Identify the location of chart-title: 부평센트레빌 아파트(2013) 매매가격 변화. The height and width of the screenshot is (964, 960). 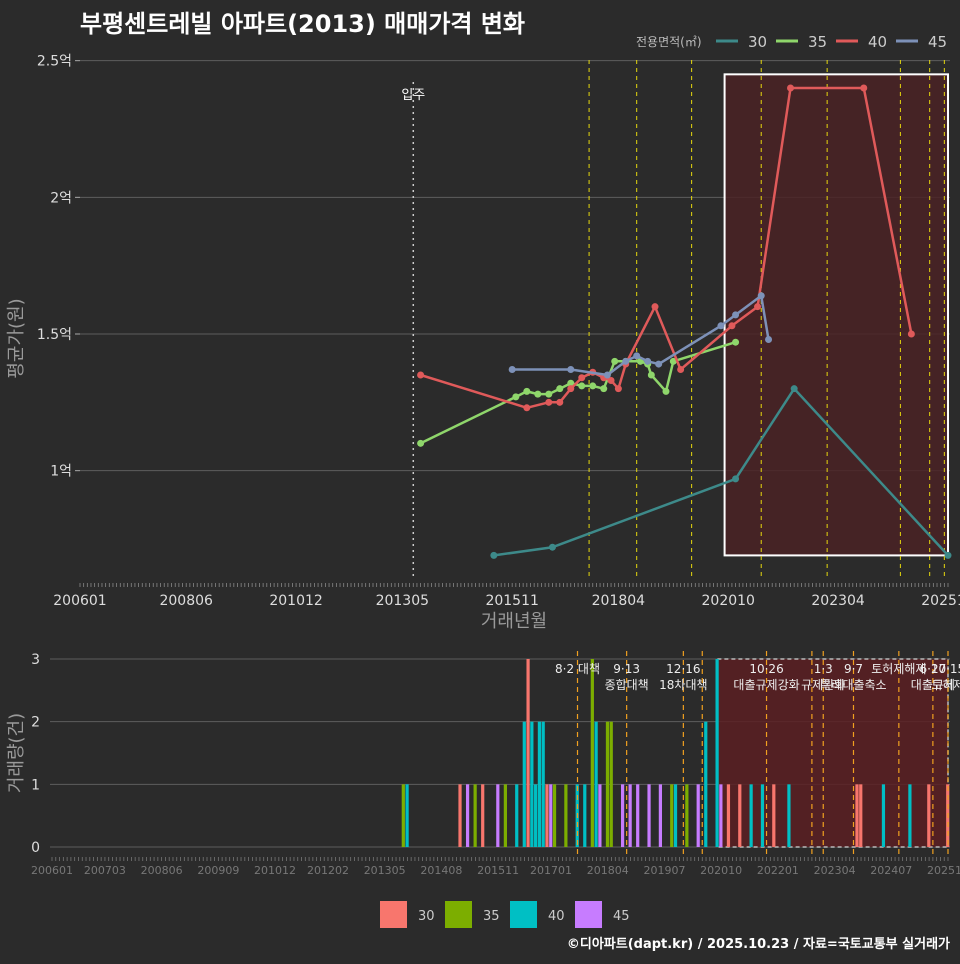
(302, 24).